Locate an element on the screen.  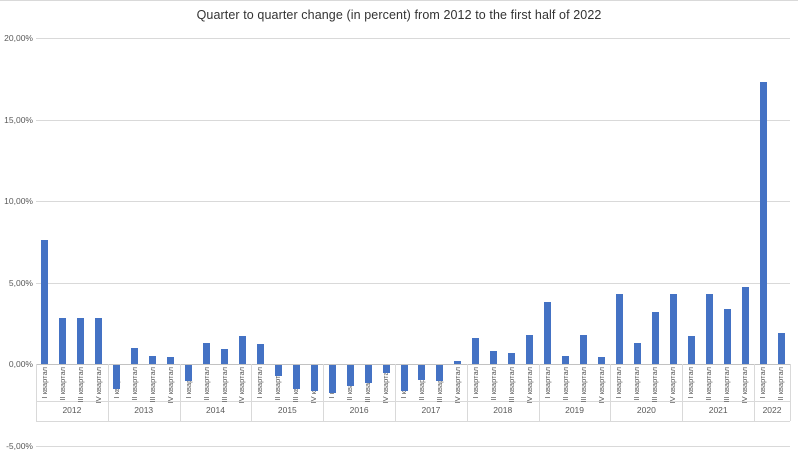
year-label: 2015 is located at coordinates (287, 410).